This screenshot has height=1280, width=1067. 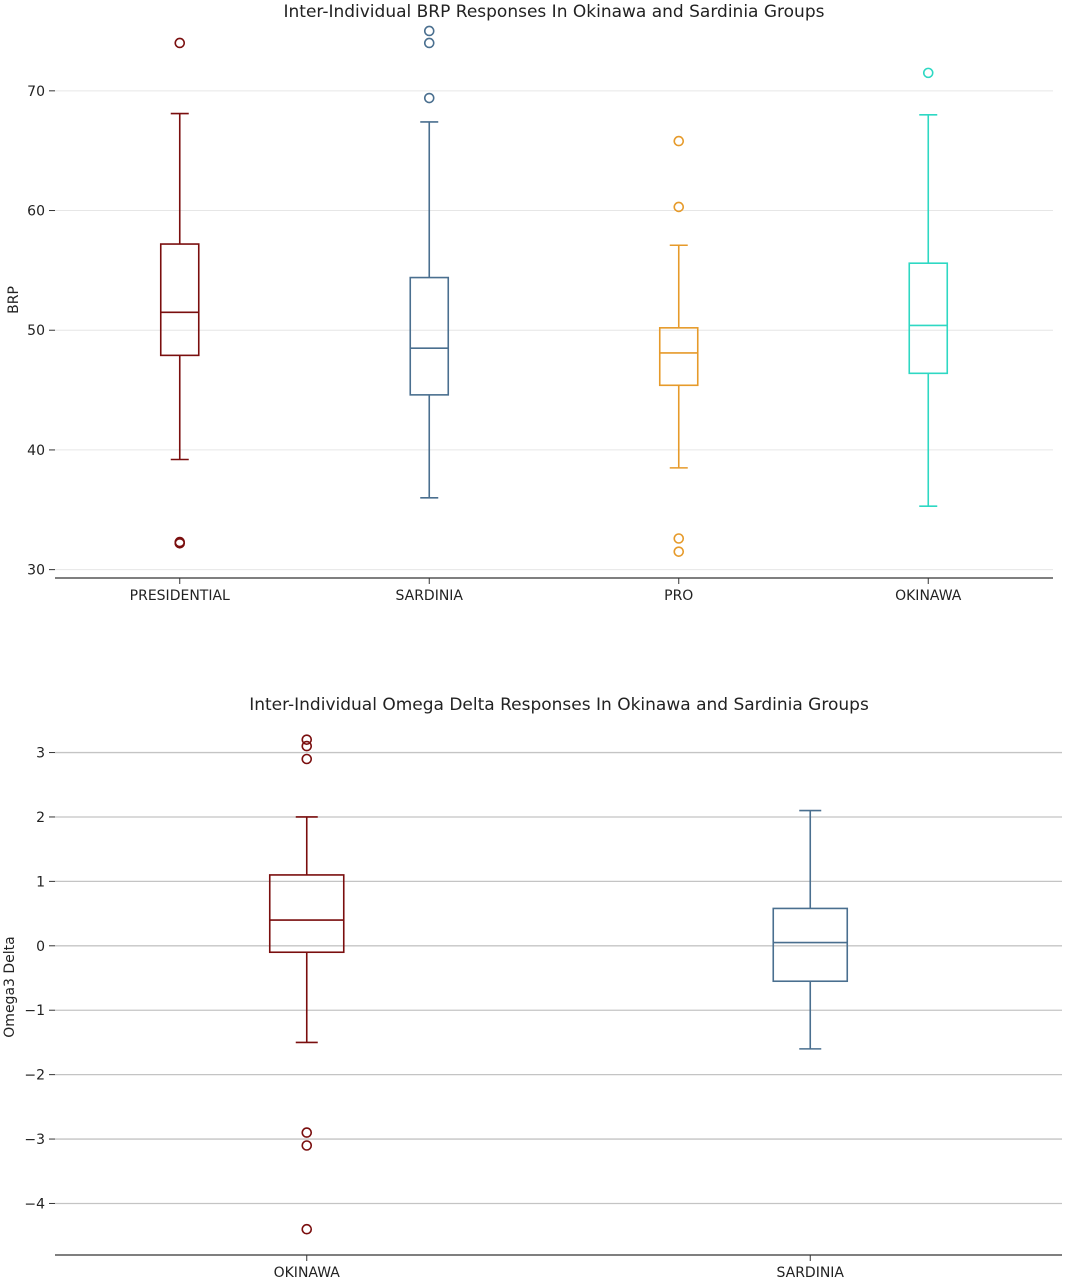 I want to click on y-tick-label: 40, so click(x=36, y=451).